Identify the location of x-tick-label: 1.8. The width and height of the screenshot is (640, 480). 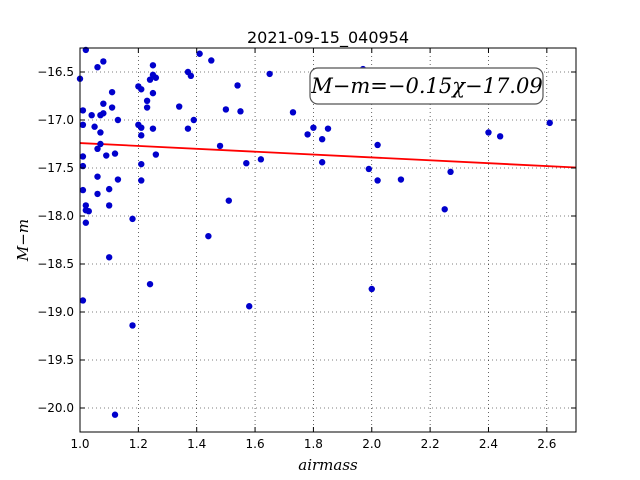
(313, 444).